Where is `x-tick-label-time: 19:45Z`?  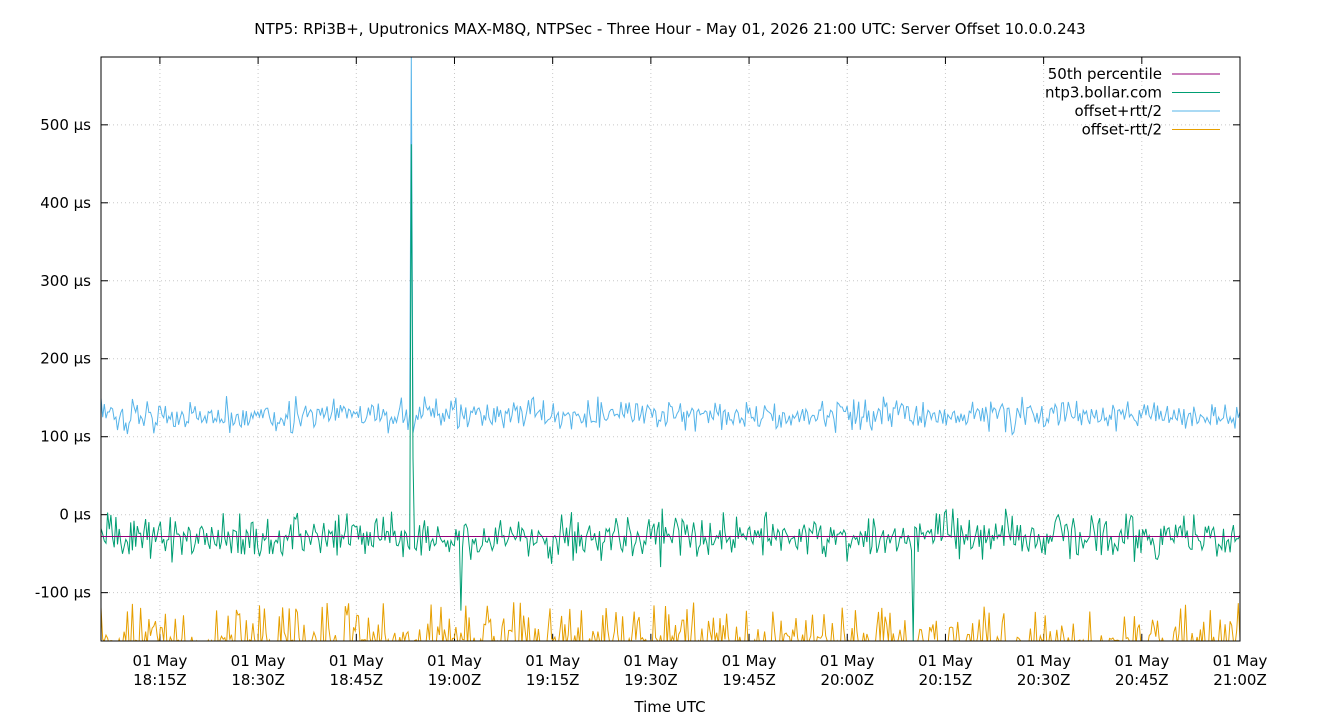
x-tick-label-time: 19:45Z is located at coordinates (749, 680).